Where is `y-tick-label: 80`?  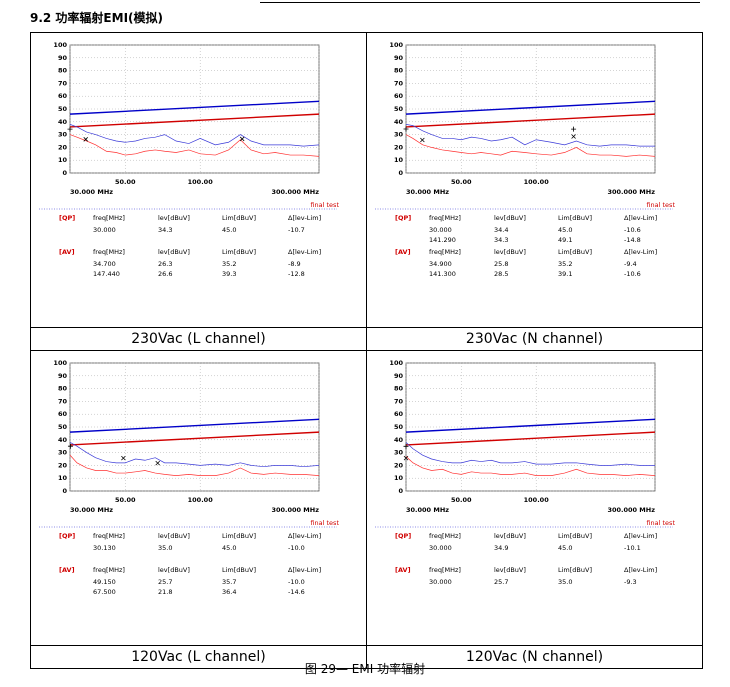 y-tick-label: 80 is located at coordinates (399, 389).